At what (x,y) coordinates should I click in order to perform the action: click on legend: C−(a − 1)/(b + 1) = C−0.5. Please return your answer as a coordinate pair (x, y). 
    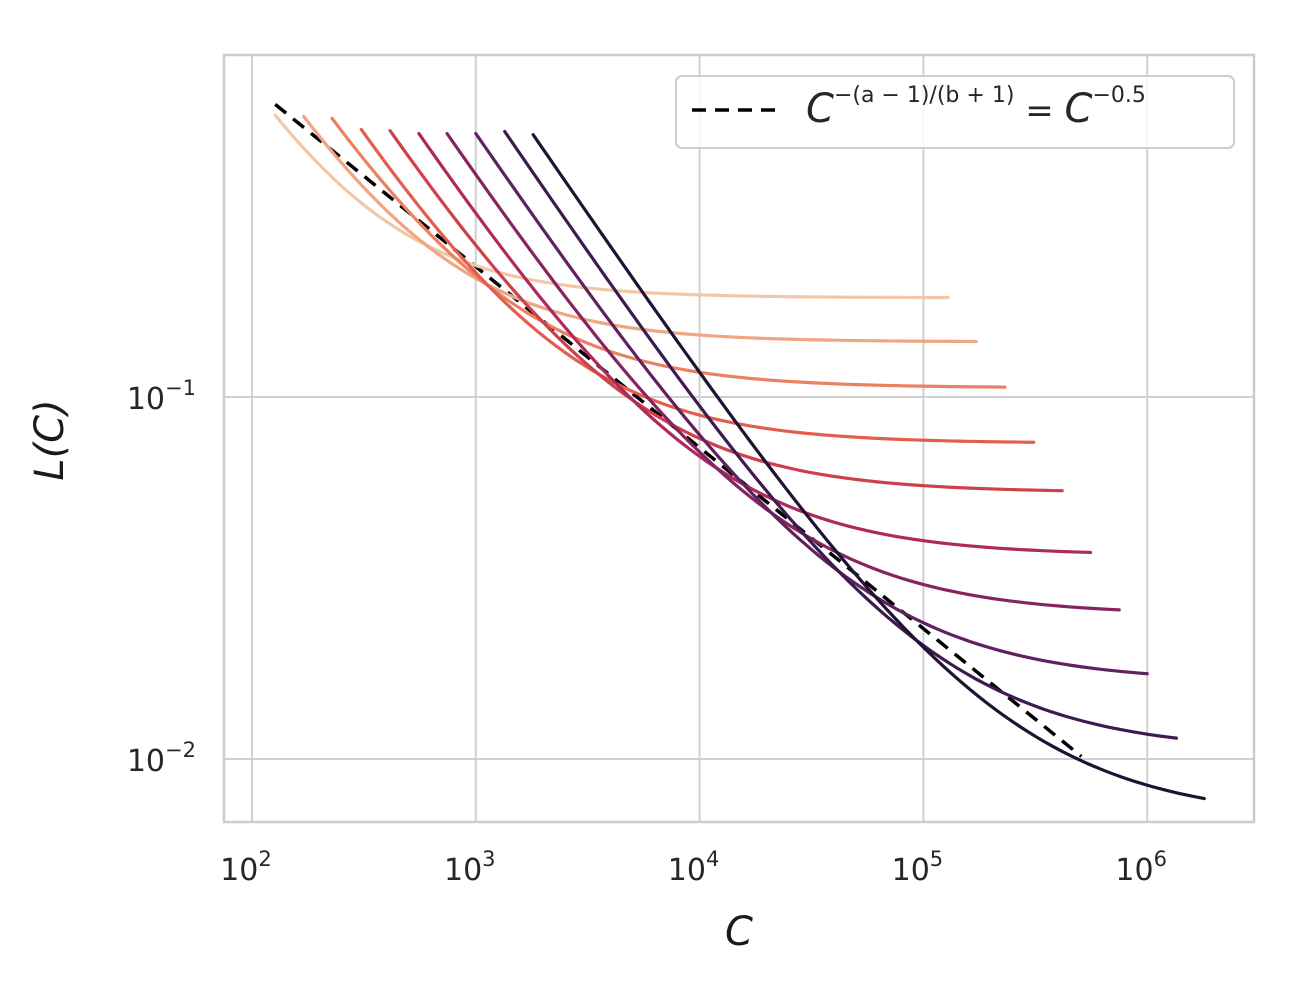
    Looking at the image, I should click on (955, 112).